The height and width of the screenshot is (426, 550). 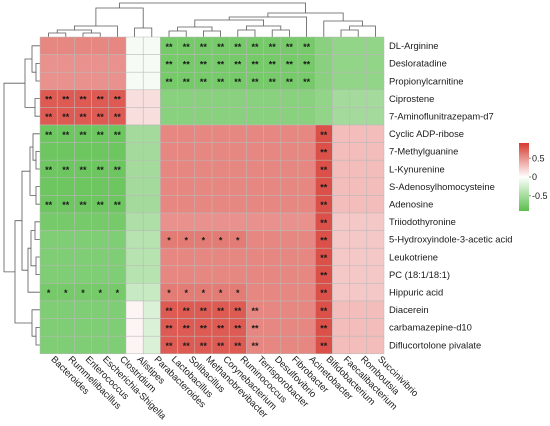 What do you see at coordinates (212, 19) in the screenshot?
I see `column-dendrogram` at bounding box center [212, 19].